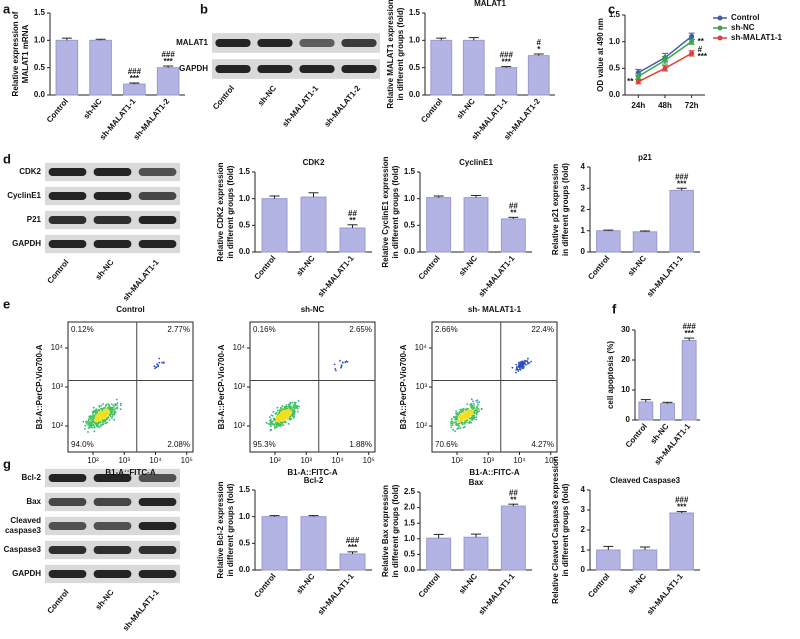 This screenshot has height=639, width=800. Describe the element at coordinates (625, 389) in the screenshot. I see `y-tick-label: 10` at that location.